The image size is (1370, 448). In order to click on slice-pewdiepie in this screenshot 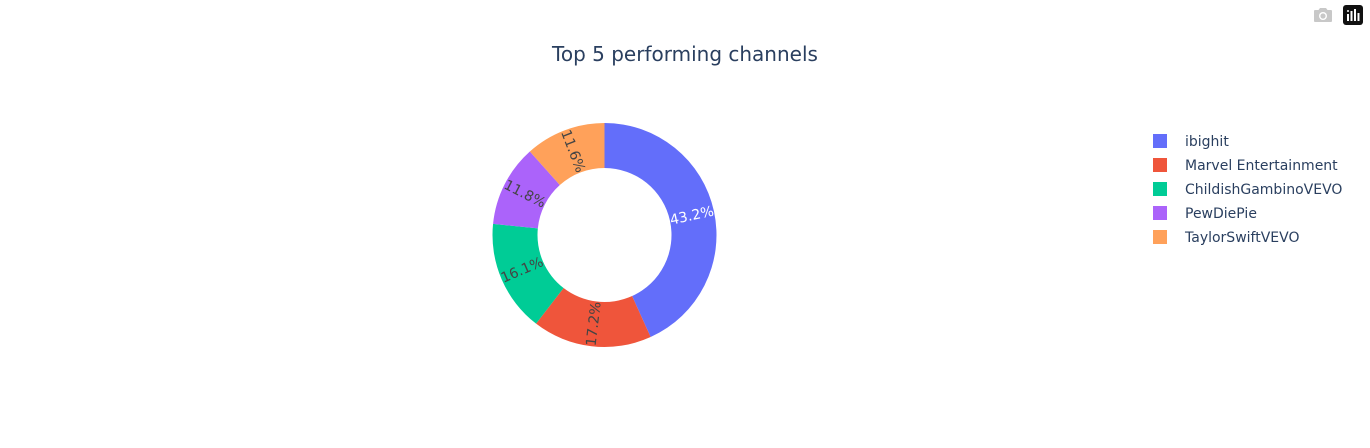, I will do `click(526, 190)`.